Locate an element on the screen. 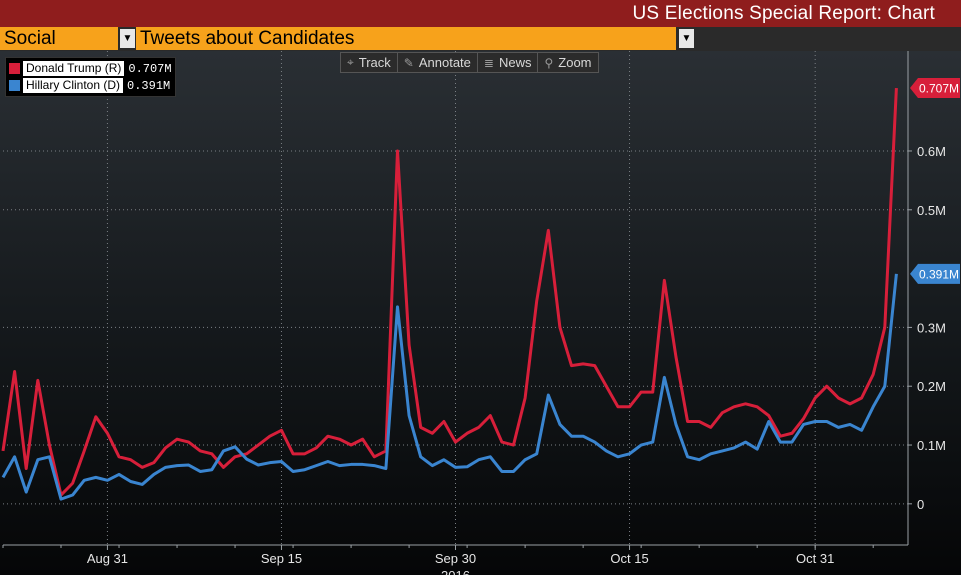 This screenshot has width=961, height=575. legend-value-clinton: 0.391M is located at coordinates (149, 85).